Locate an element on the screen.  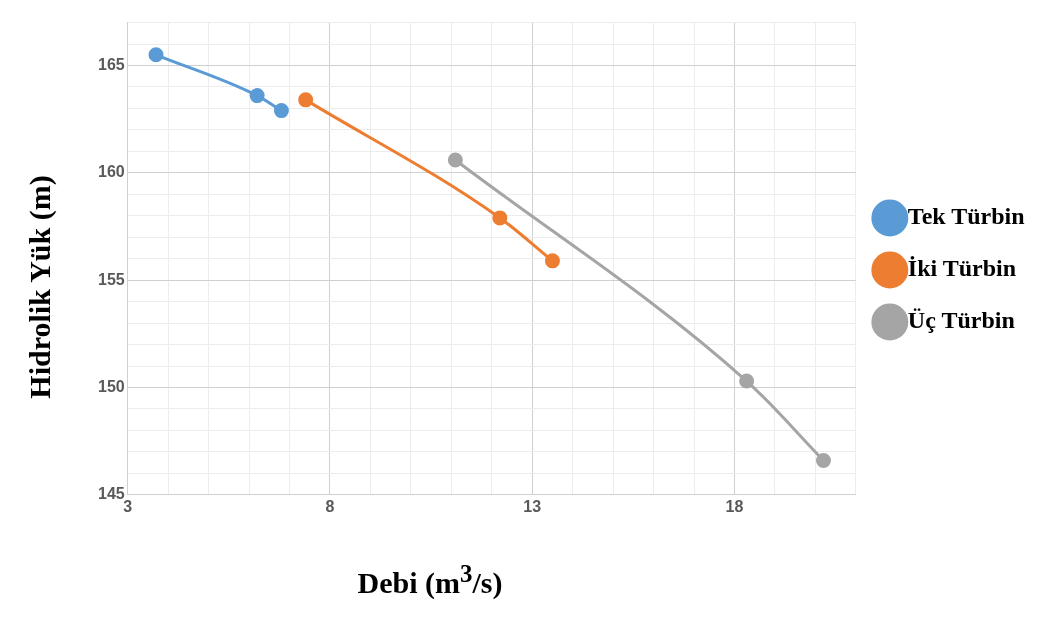
legend-label: İki Türbin is located at coordinates (962, 268).